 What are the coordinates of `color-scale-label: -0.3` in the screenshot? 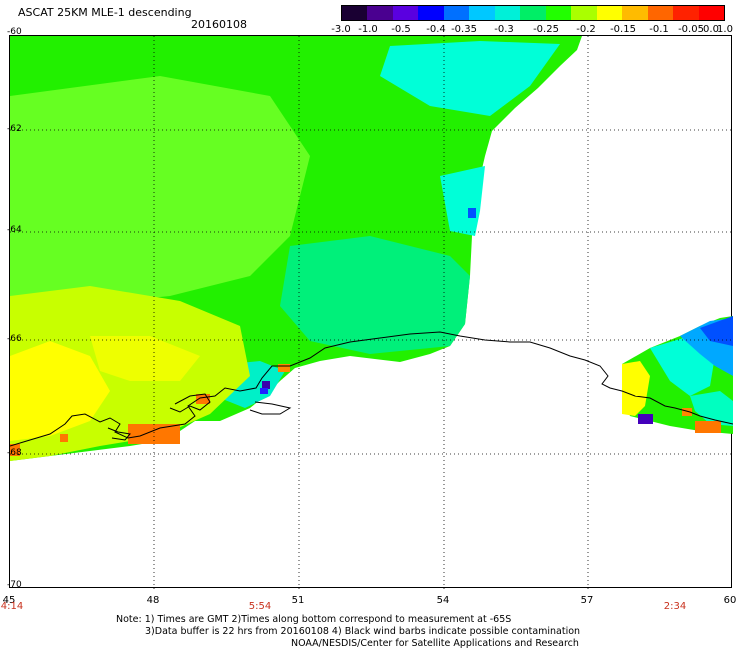 It's located at (504, 29).